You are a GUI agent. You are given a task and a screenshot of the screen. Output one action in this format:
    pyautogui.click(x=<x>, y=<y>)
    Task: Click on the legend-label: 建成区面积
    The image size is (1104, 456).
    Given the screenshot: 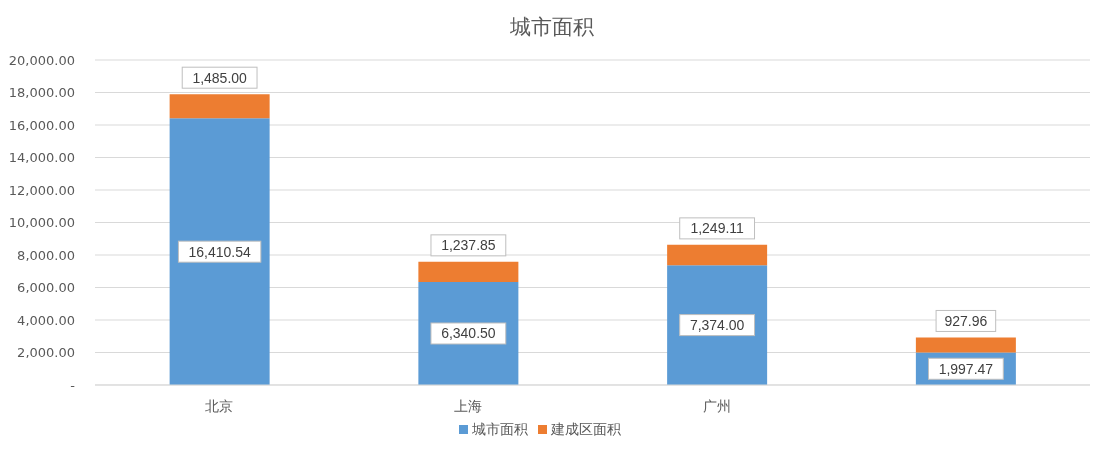 What is the action you would take?
    pyautogui.click(x=586, y=429)
    